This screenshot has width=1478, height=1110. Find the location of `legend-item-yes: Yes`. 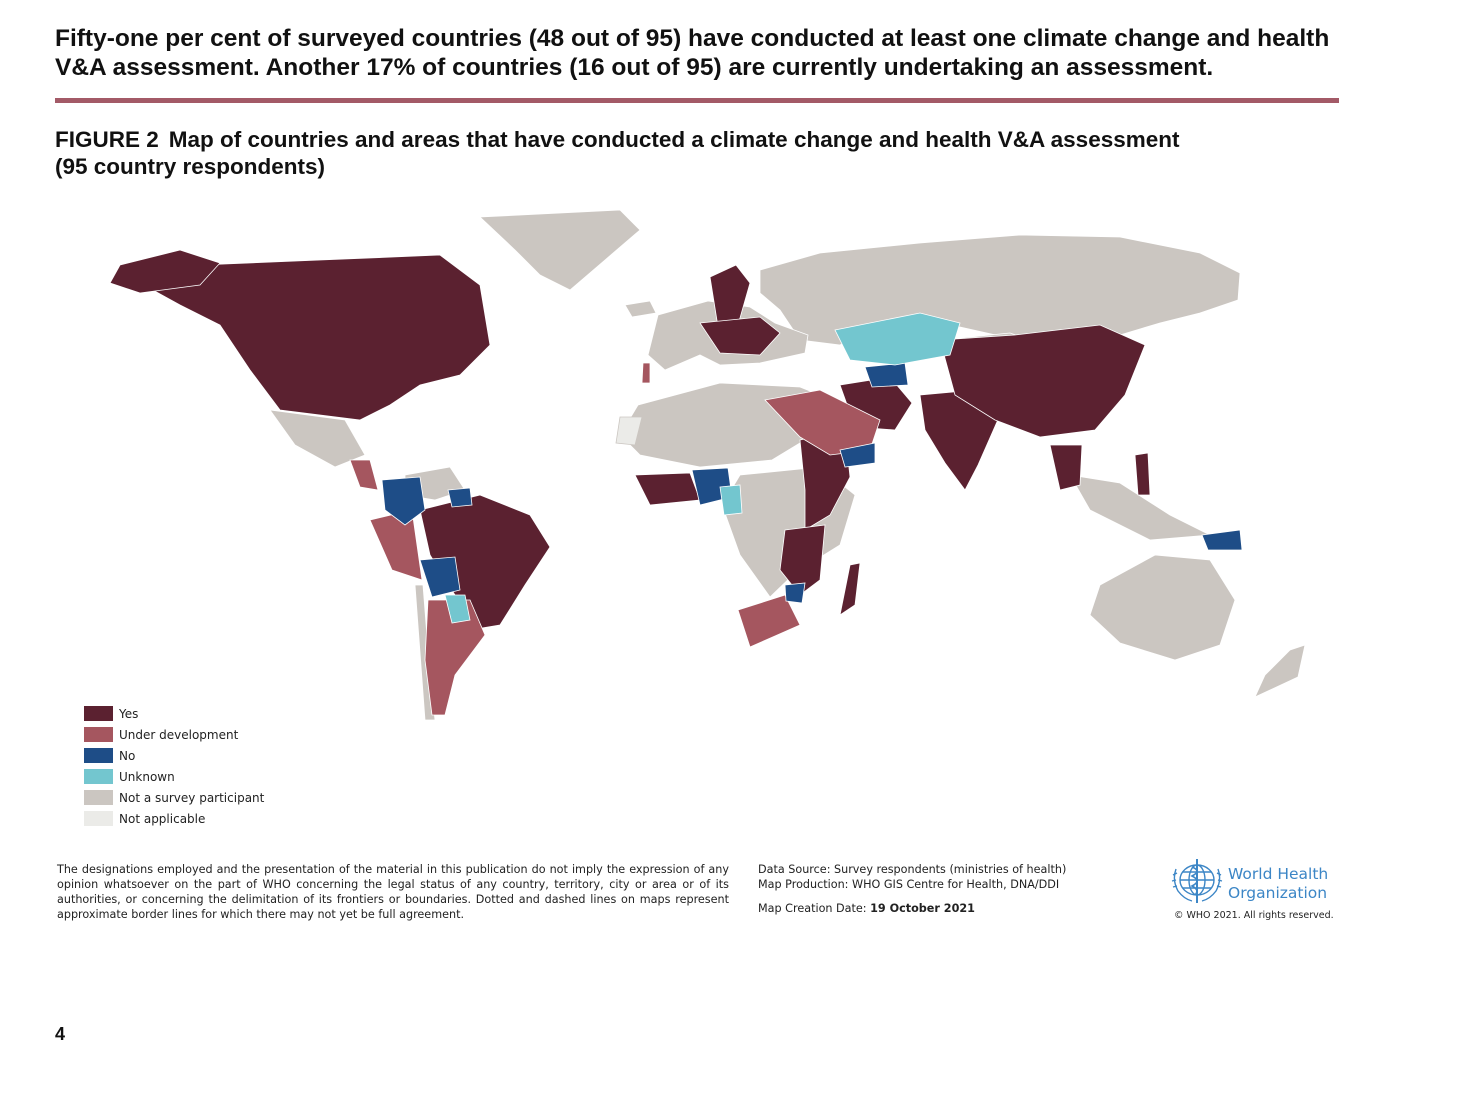

legend-item-yes: Yes is located at coordinates (174, 713).